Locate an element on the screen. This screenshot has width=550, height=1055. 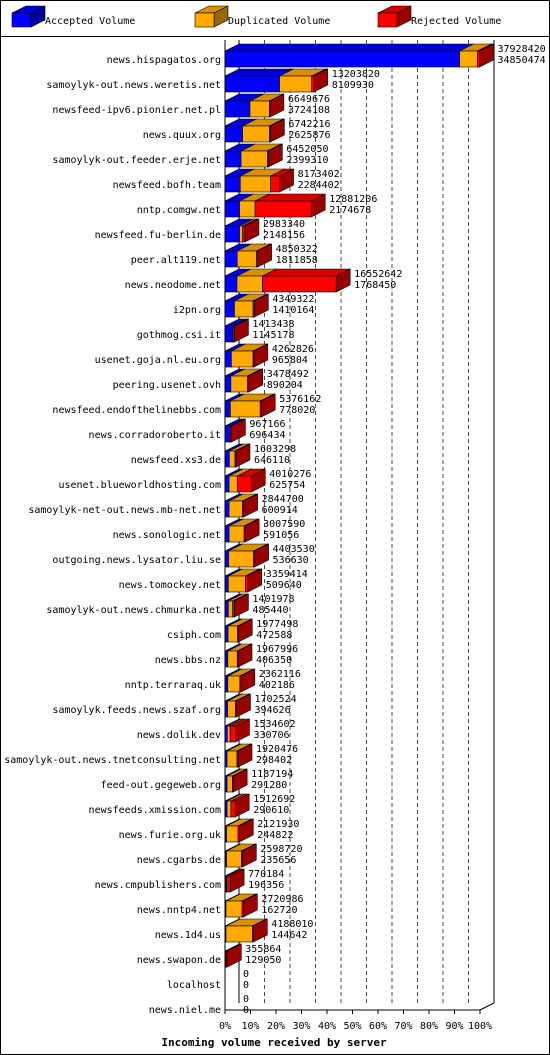
accepted-segment is located at coordinates (349, 55).